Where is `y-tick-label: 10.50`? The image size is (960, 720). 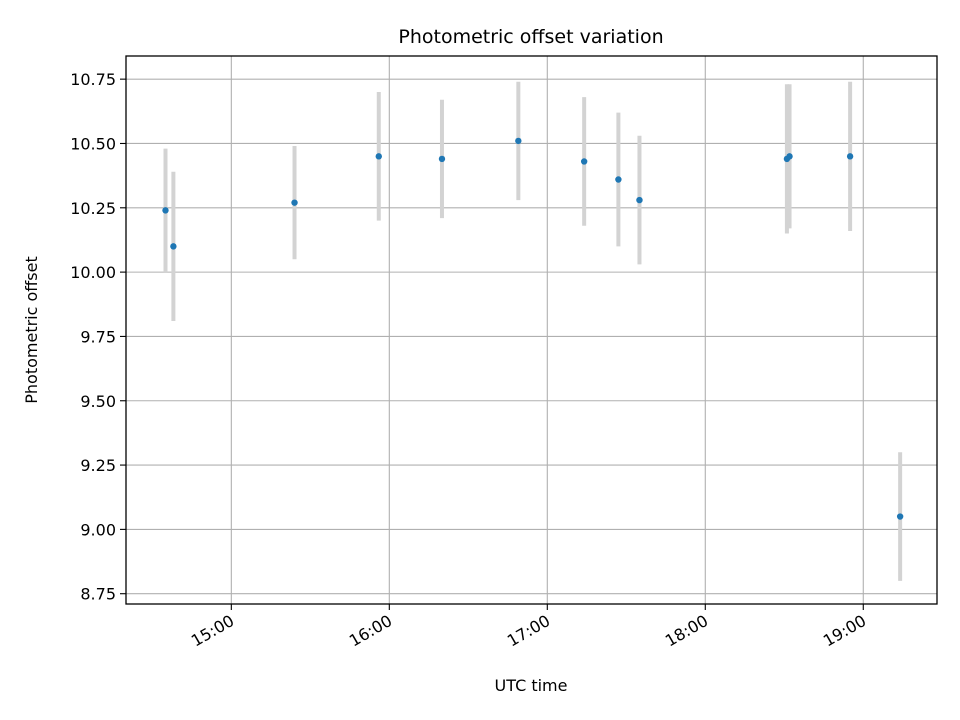
y-tick-label: 10.50 is located at coordinates (93, 143).